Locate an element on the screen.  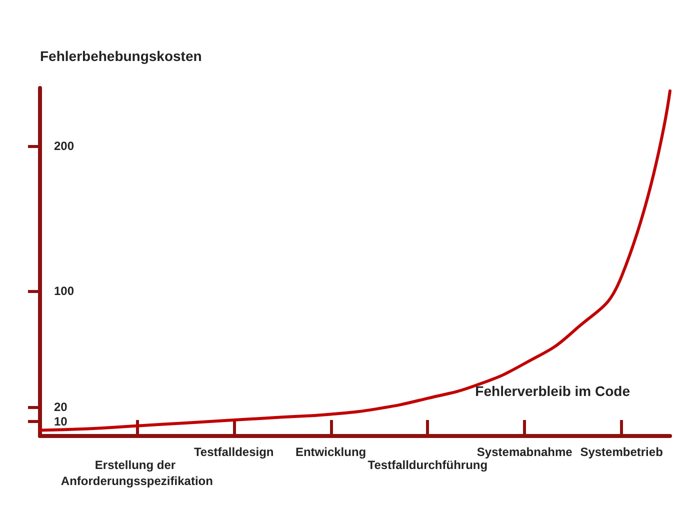
y-tick-label: 100 is located at coordinates (64, 291).